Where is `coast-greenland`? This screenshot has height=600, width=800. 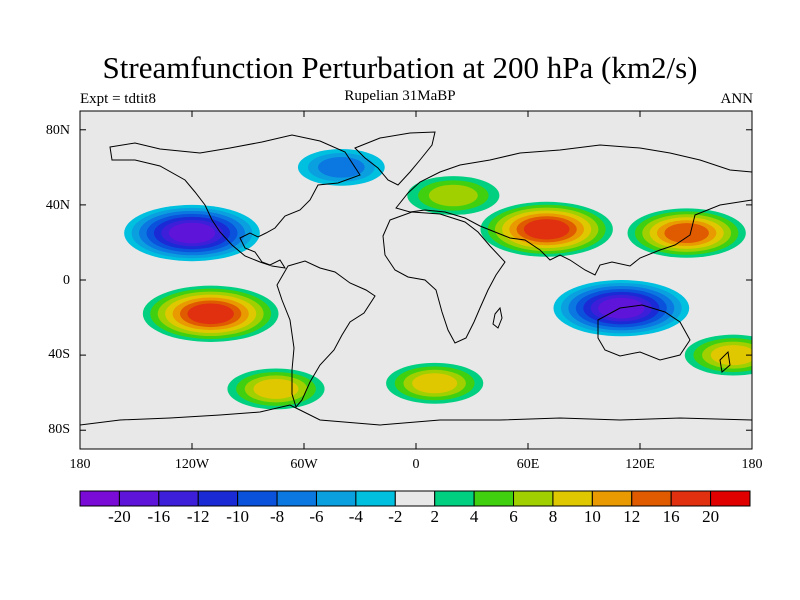 coast-greenland is located at coordinates (395, 158).